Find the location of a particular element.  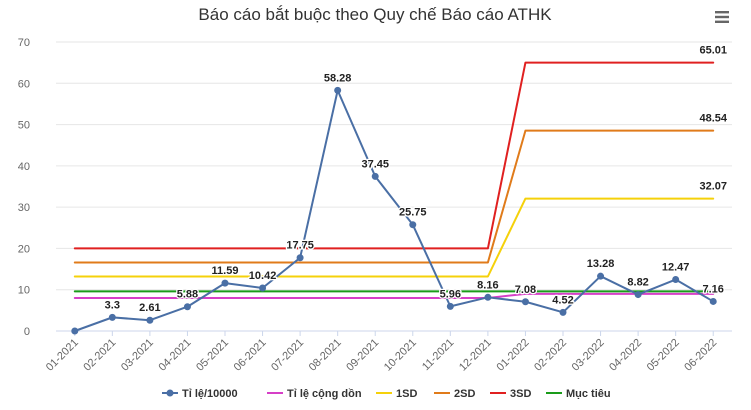

legend-marker is located at coordinates (170, 393).